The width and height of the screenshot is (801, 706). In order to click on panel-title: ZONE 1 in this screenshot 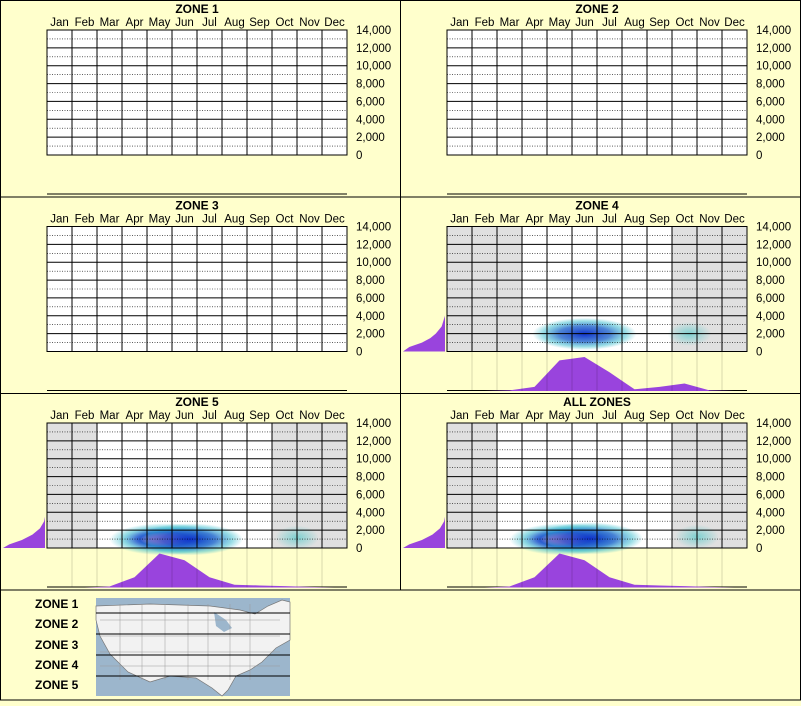, I will do `click(197, 9)`.